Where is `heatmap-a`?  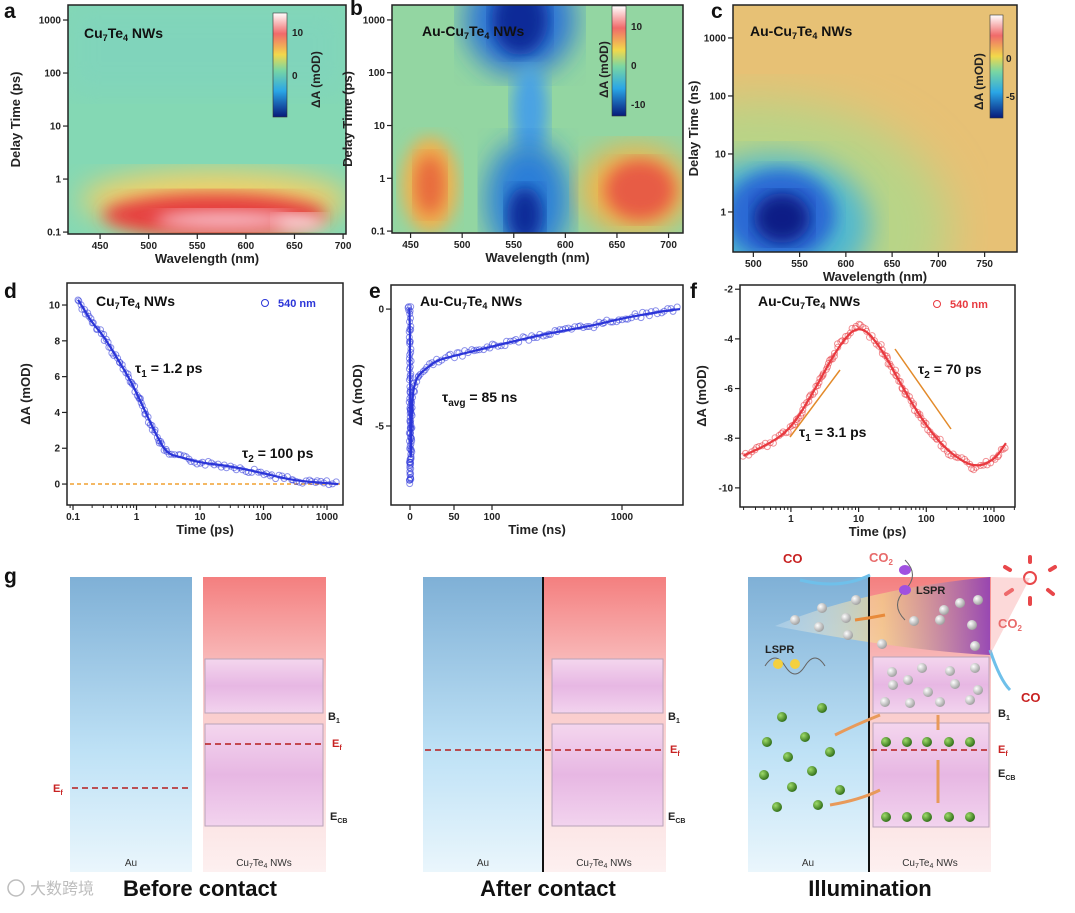
heatmap-a is located at coordinates (207, 119).